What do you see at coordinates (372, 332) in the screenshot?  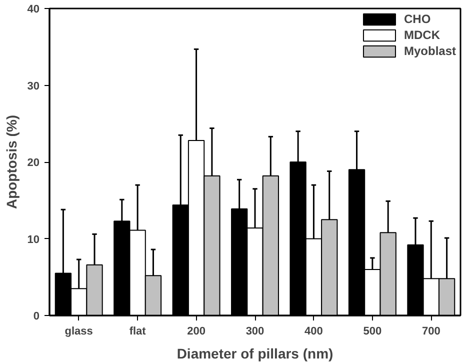 I see `x-tick-label: 500` at bounding box center [372, 332].